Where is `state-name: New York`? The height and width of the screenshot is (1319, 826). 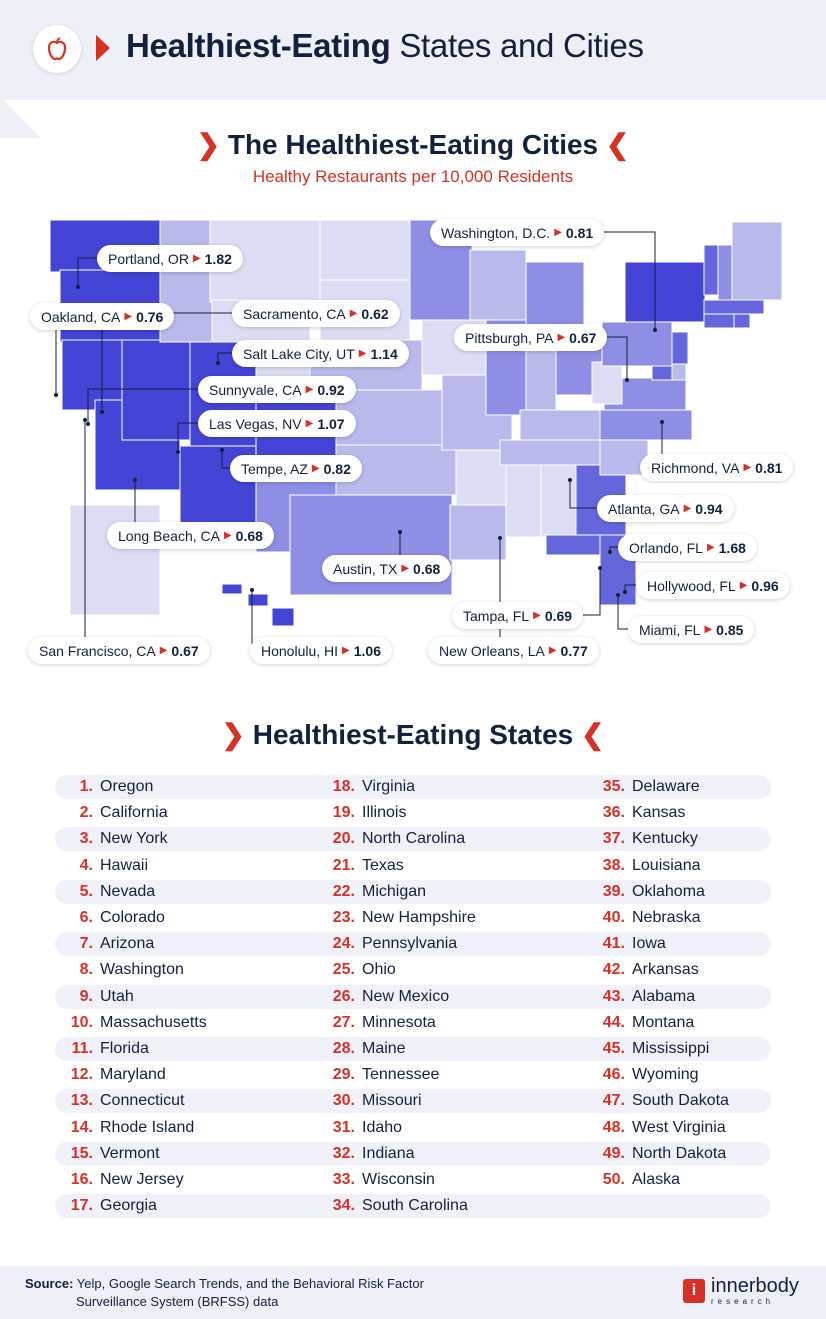 state-name: New York is located at coordinates (134, 839).